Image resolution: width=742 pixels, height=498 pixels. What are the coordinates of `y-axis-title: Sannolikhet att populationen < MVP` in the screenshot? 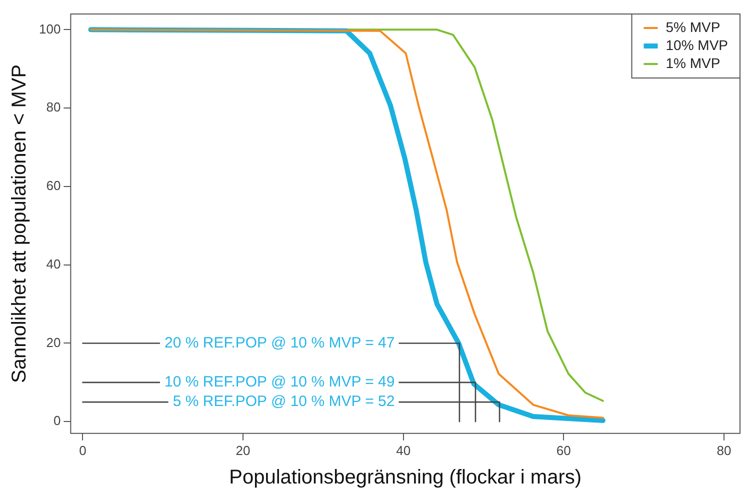 It's located at (19, 223).